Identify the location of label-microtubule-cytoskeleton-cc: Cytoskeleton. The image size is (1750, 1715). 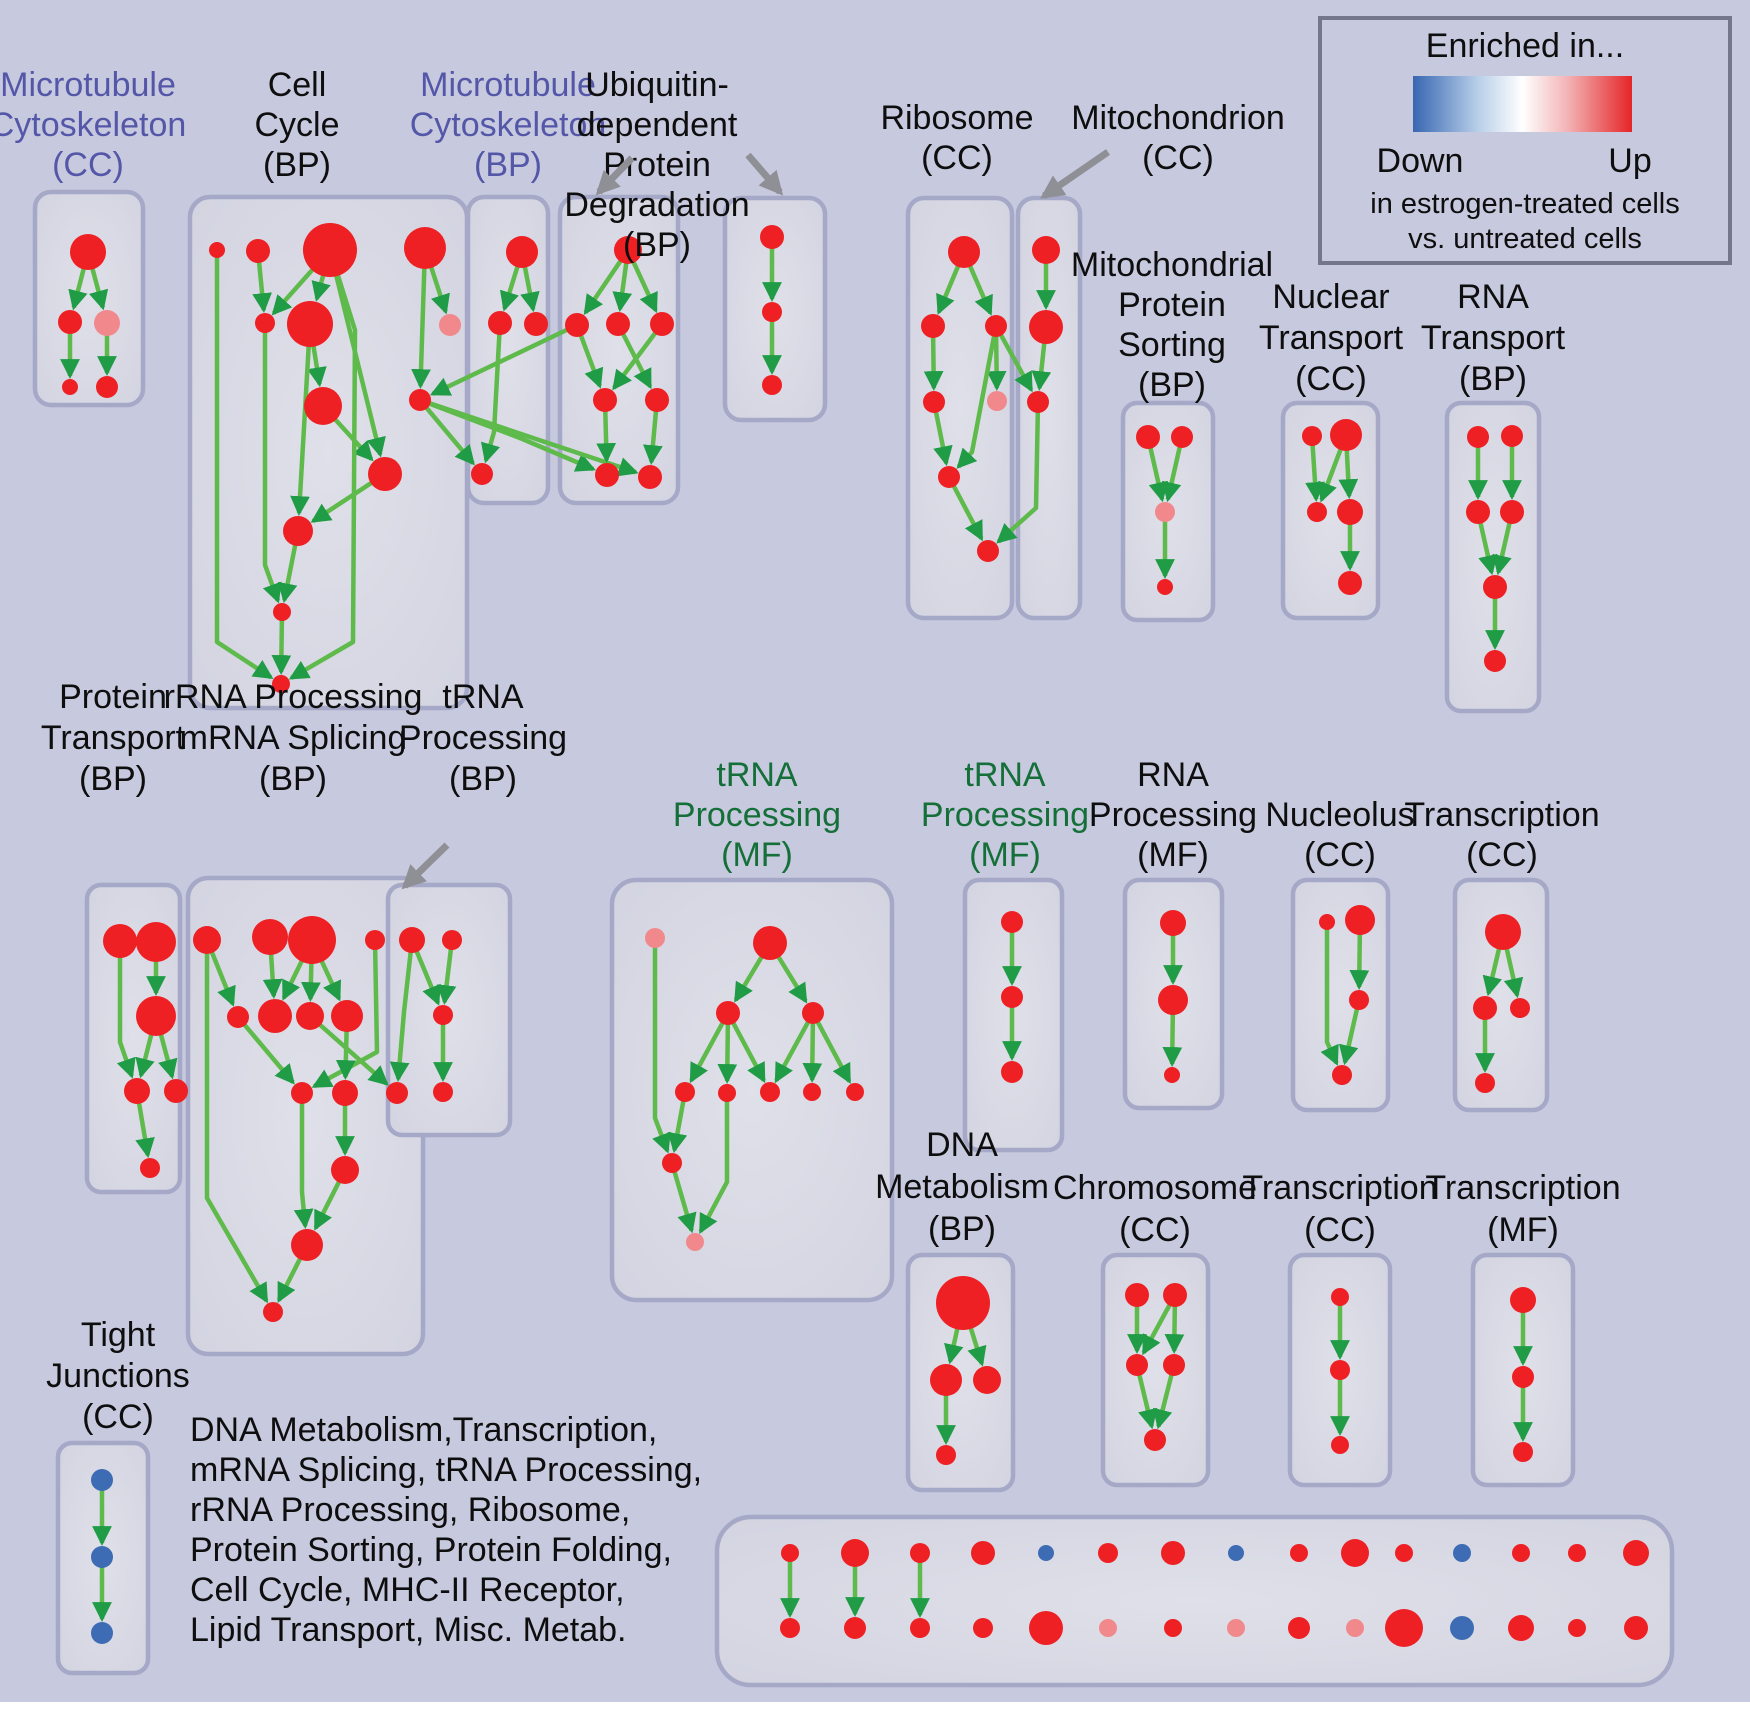
(93, 125).